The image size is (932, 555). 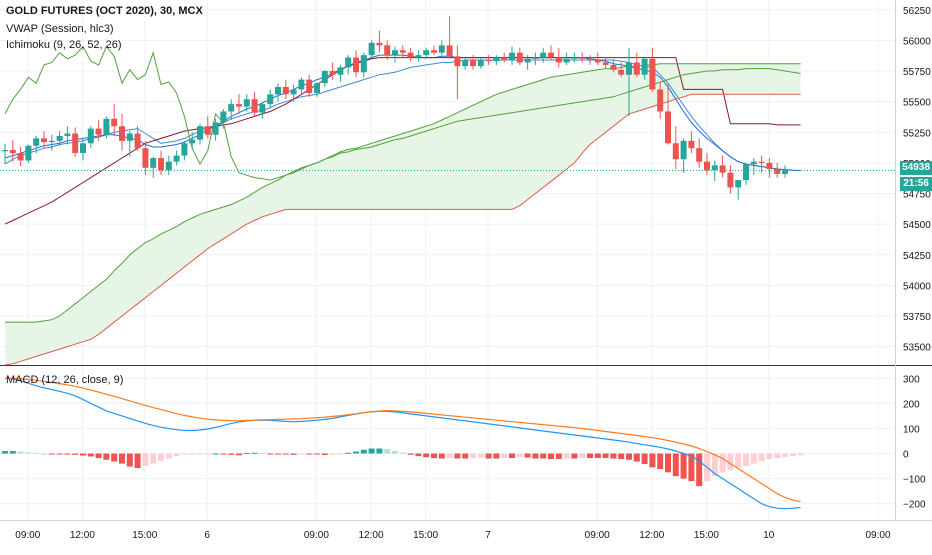 I want to click on price-tick-label: 56000, so click(x=917, y=41).